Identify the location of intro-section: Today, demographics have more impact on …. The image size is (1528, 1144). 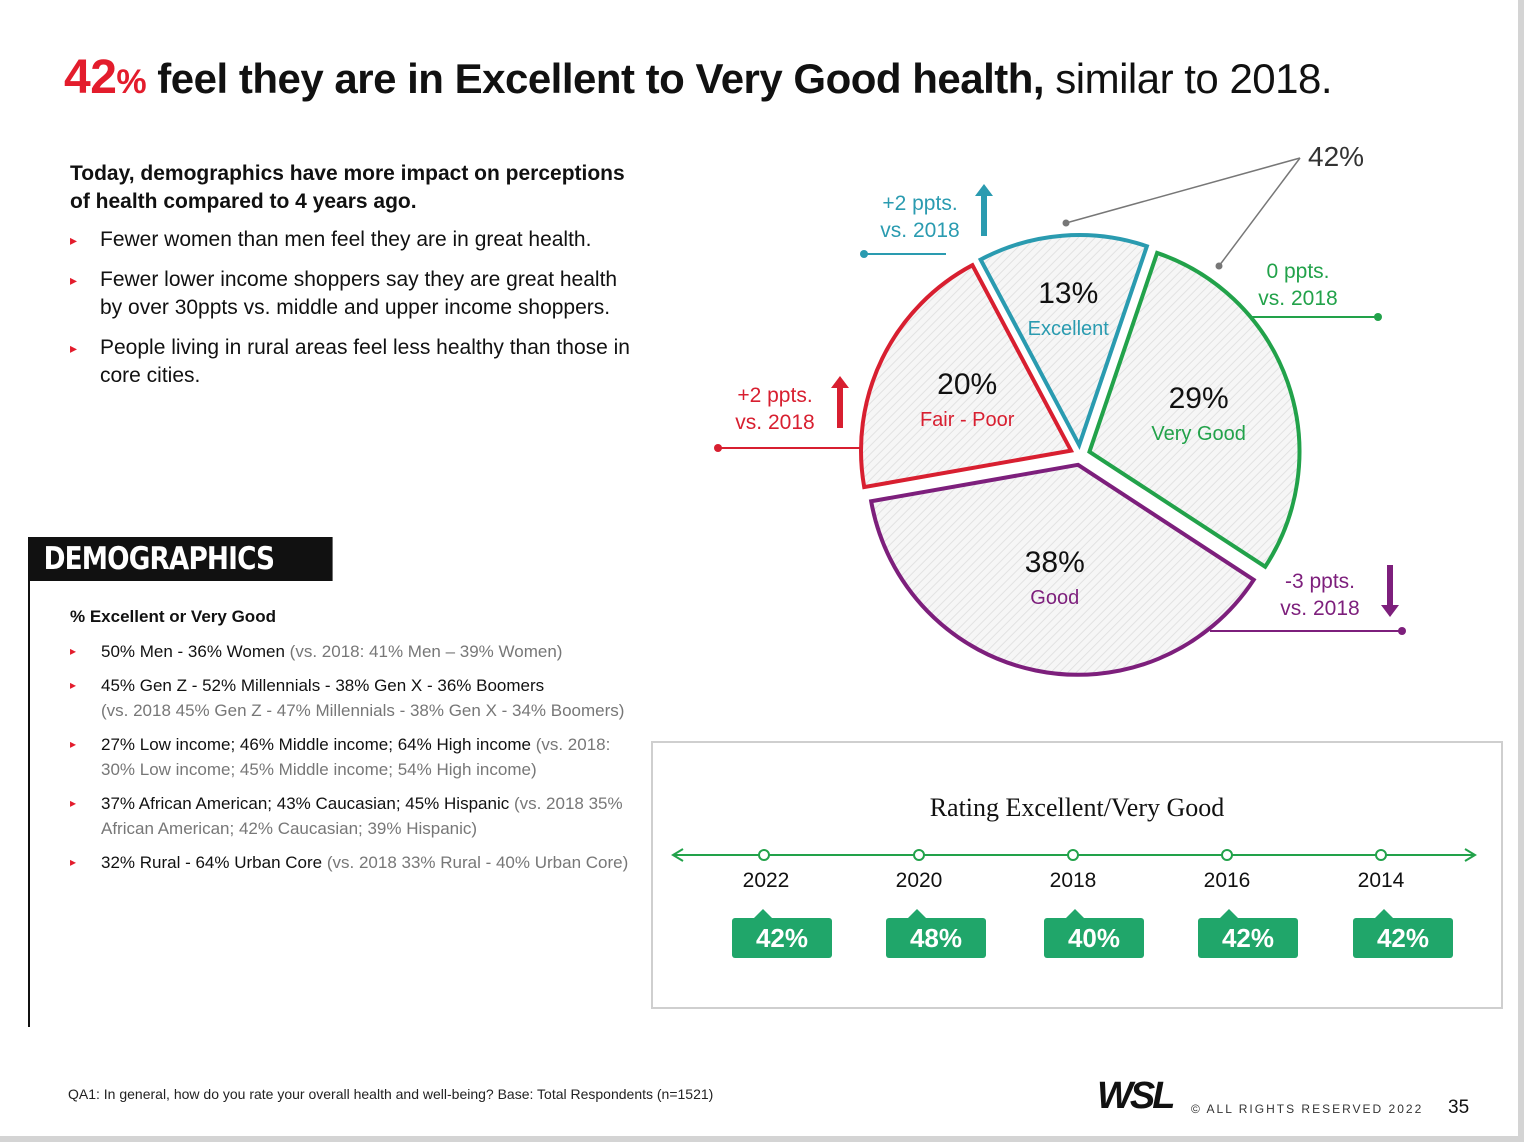
(350, 281).